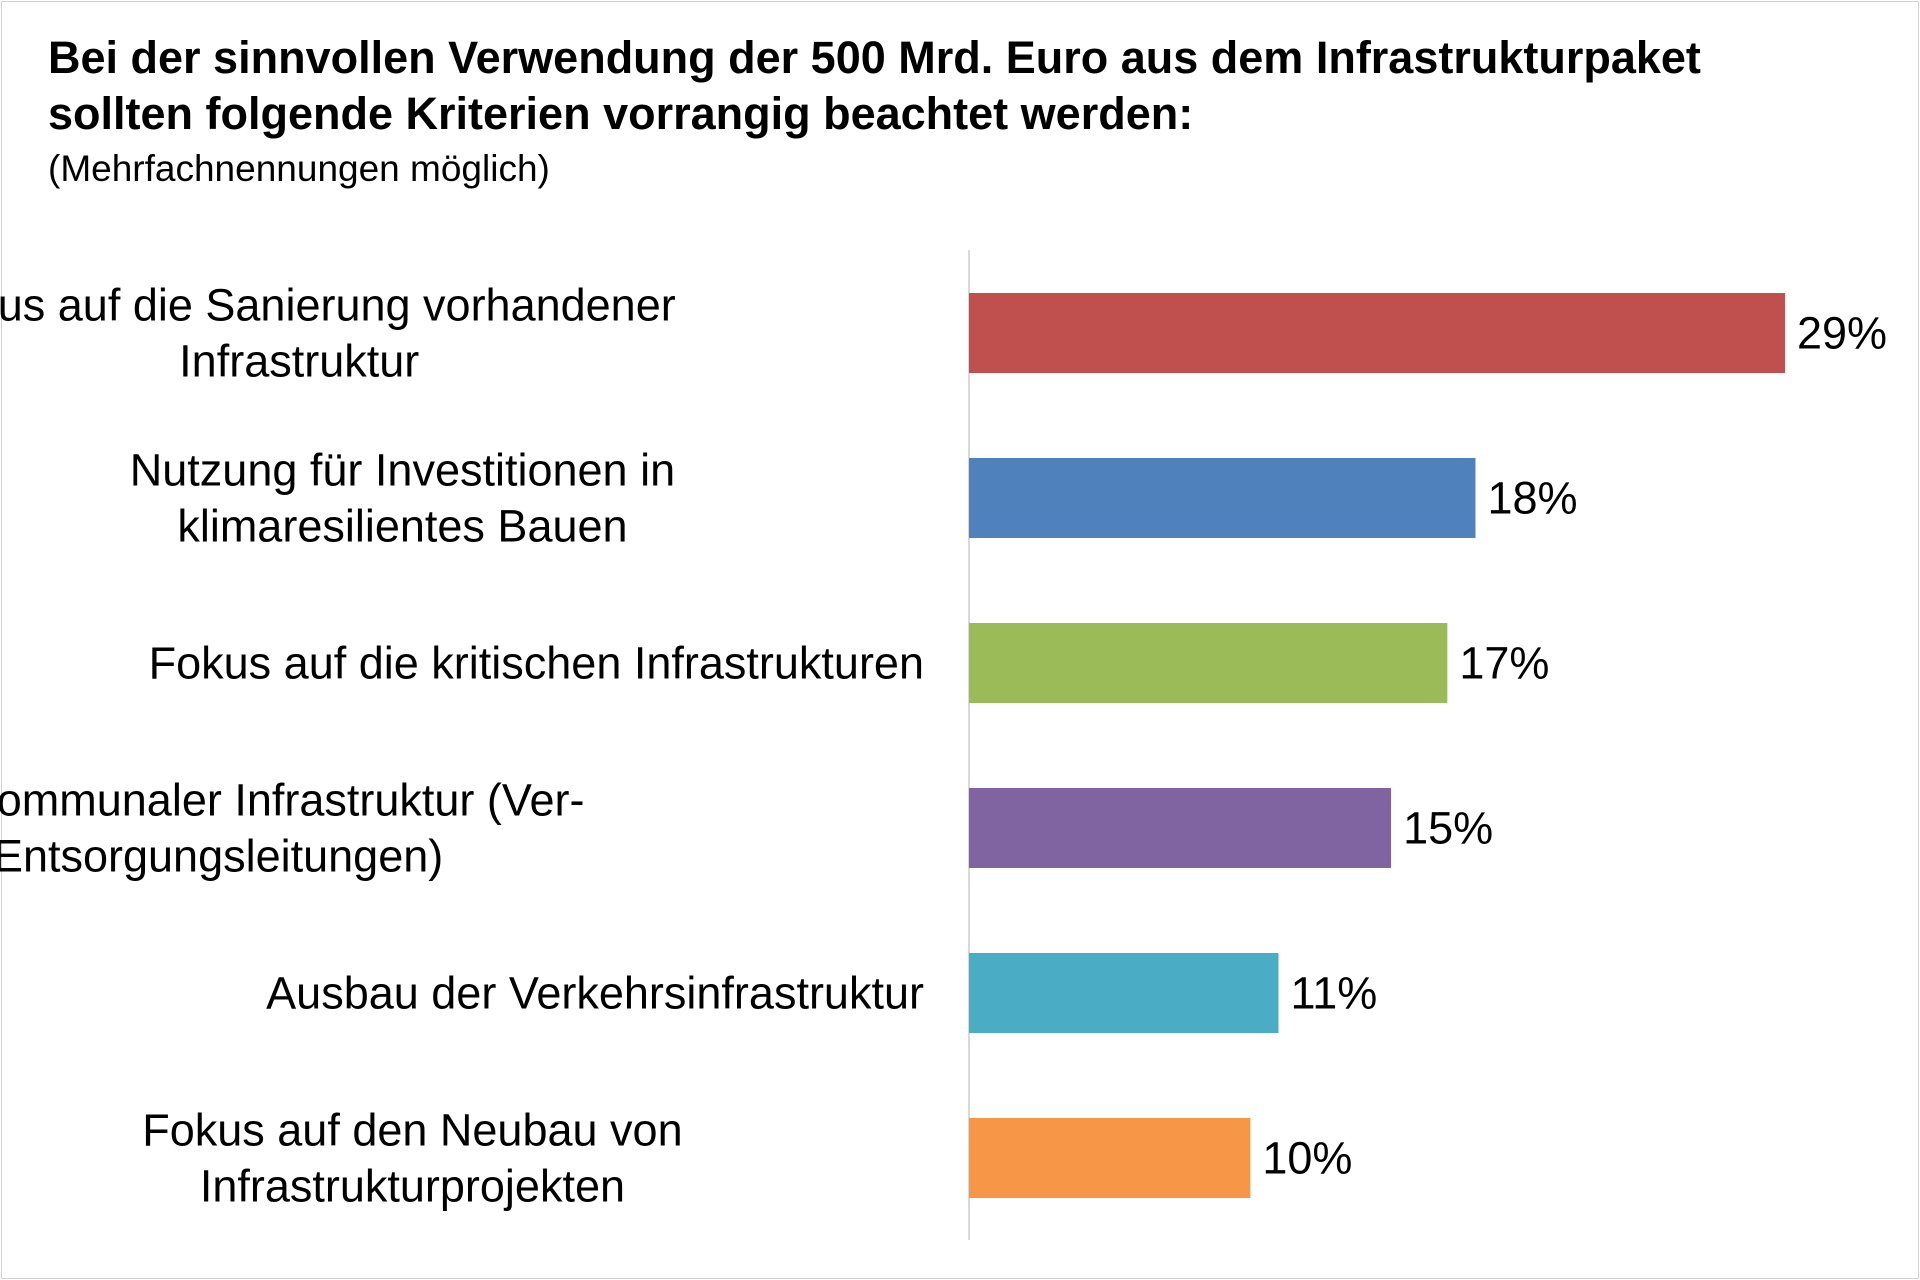 The image size is (1920, 1280). What do you see at coordinates (292, 800) in the screenshot?
I see `category-label-line: Fokus auf kommunaler Infrastruktur (Ver-` at bounding box center [292, 800].